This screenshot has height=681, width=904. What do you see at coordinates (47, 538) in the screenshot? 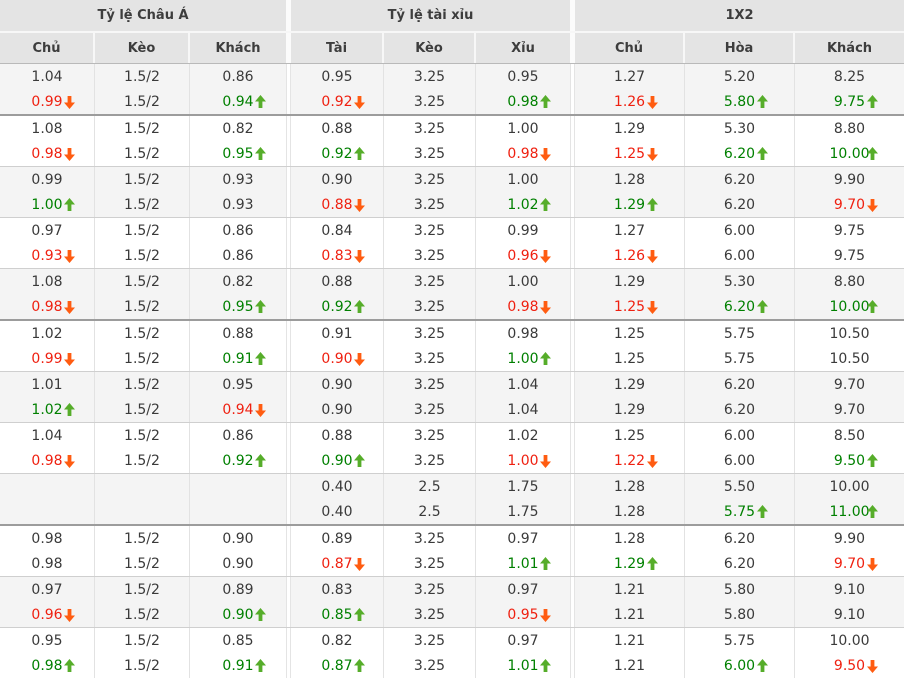
I see `odds-value: 0.98` at bounding box center [47, 538].